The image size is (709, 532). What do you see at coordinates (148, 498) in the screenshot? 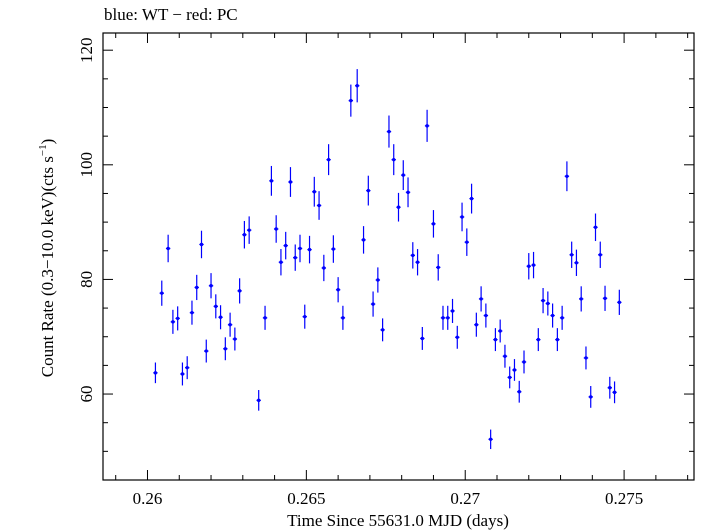
I see `x-tick-label: 0.26` at bounding box center [148, 498].